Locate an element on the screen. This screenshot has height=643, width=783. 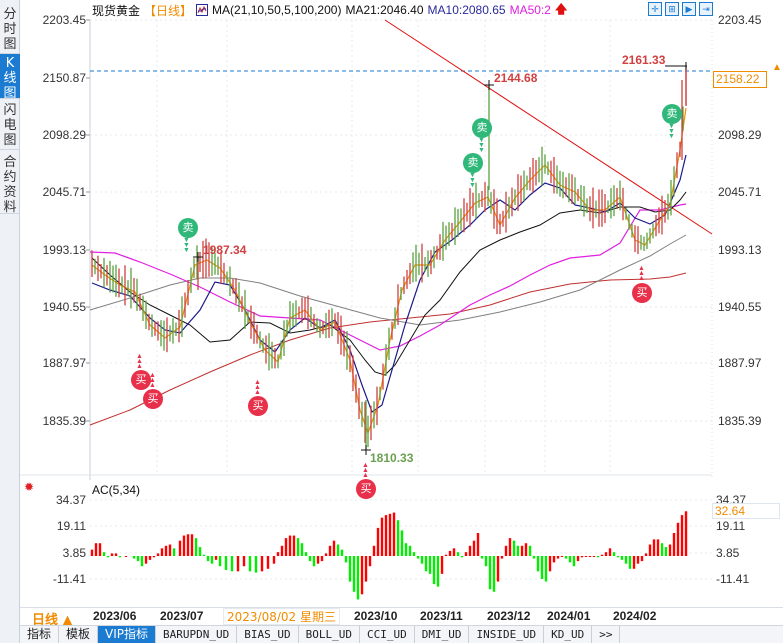
tab-bias-ud: BIAS_UD is located at coordinates (268, 634).